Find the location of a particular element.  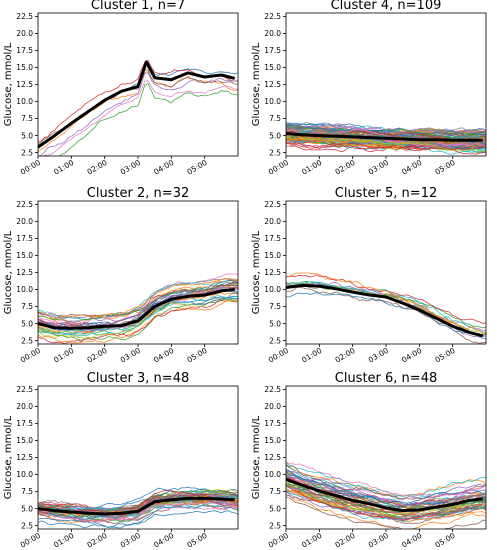

y-tick-label: 2.5 is located at coordinates (275, 340).